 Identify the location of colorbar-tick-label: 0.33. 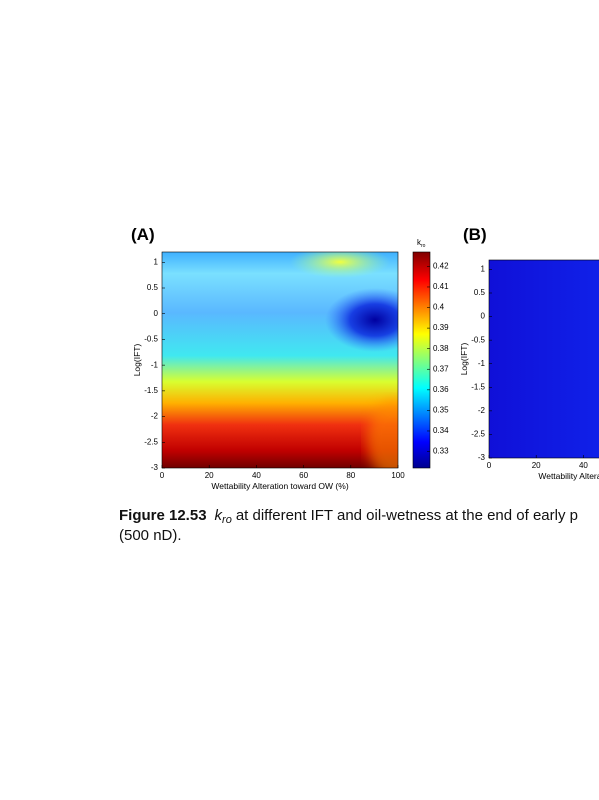
(441, 451).